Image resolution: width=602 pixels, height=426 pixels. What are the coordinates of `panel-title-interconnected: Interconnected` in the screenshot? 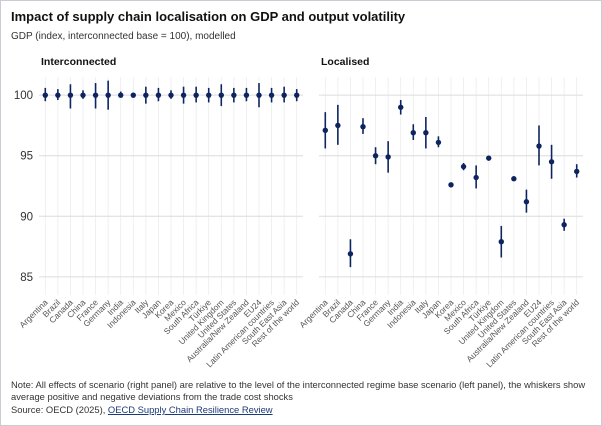 It's located at (78, 62).